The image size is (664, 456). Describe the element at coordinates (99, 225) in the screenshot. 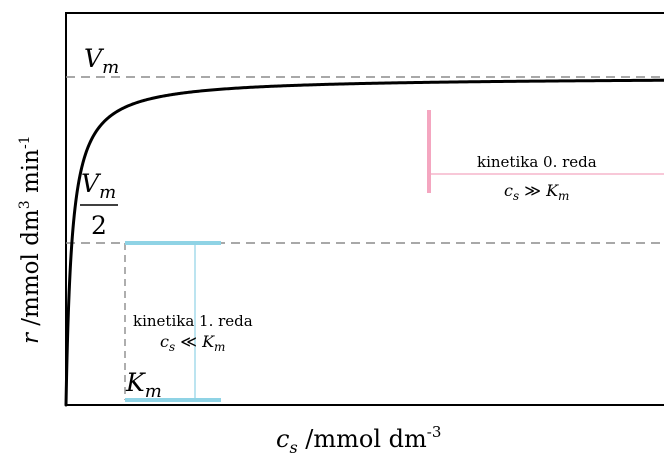

I see `half-vm-denominator: 2` at that location.